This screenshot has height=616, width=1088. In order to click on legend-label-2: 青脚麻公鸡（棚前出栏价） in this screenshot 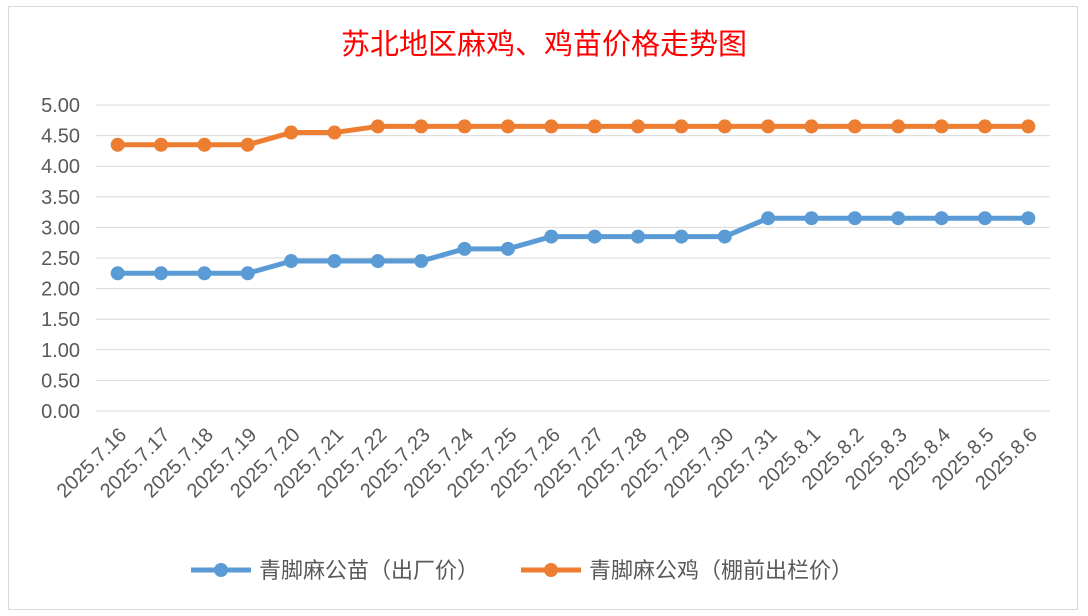, I will do `click(721, 571)`.